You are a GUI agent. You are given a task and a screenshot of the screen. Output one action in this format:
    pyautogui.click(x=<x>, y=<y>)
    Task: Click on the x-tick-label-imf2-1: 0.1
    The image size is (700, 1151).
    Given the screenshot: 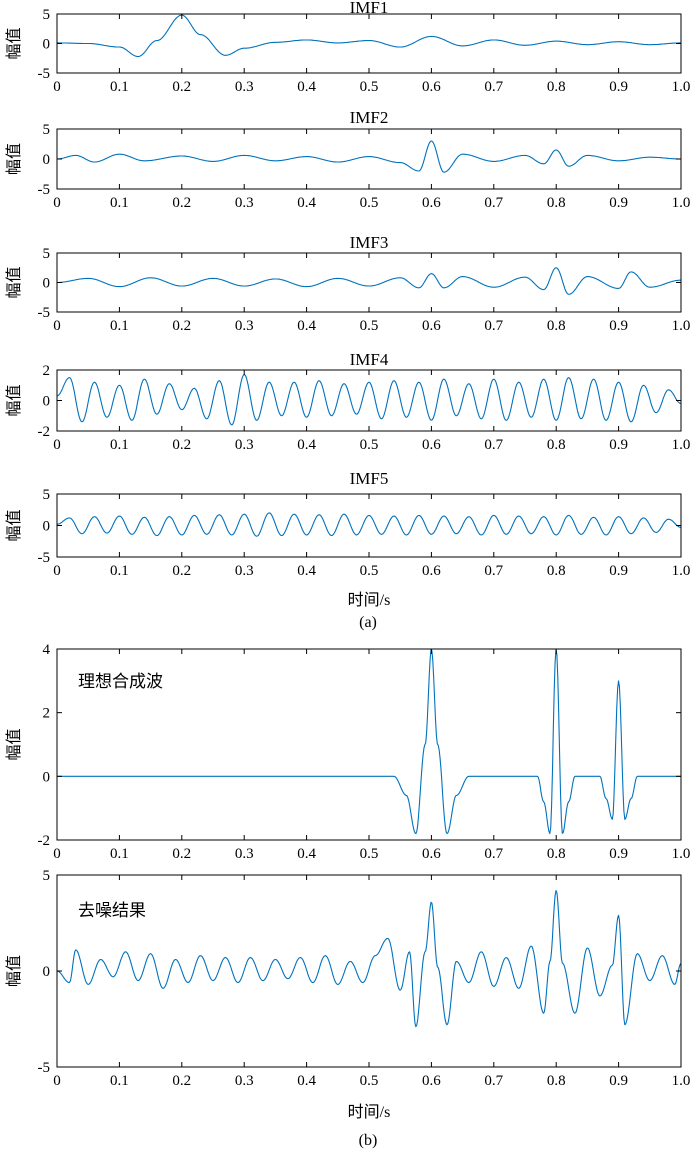 What is the action you would take?
    pyautogui.click(x=119, y=203)
    